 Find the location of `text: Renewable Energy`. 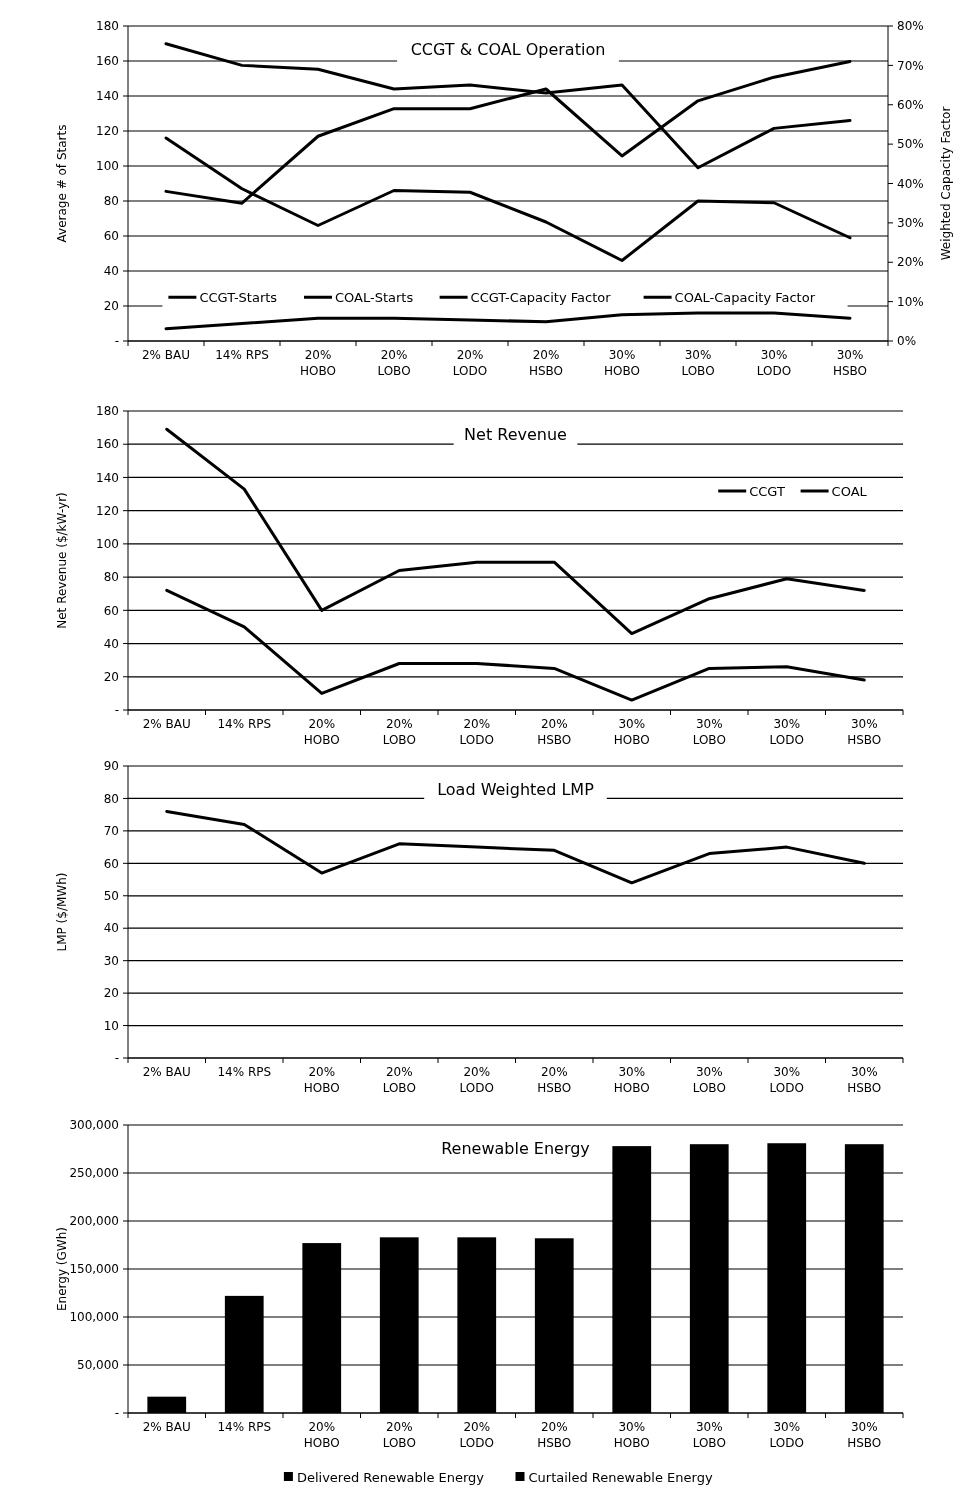

text: Renewable Energy is located at coordinates (515, 1148).